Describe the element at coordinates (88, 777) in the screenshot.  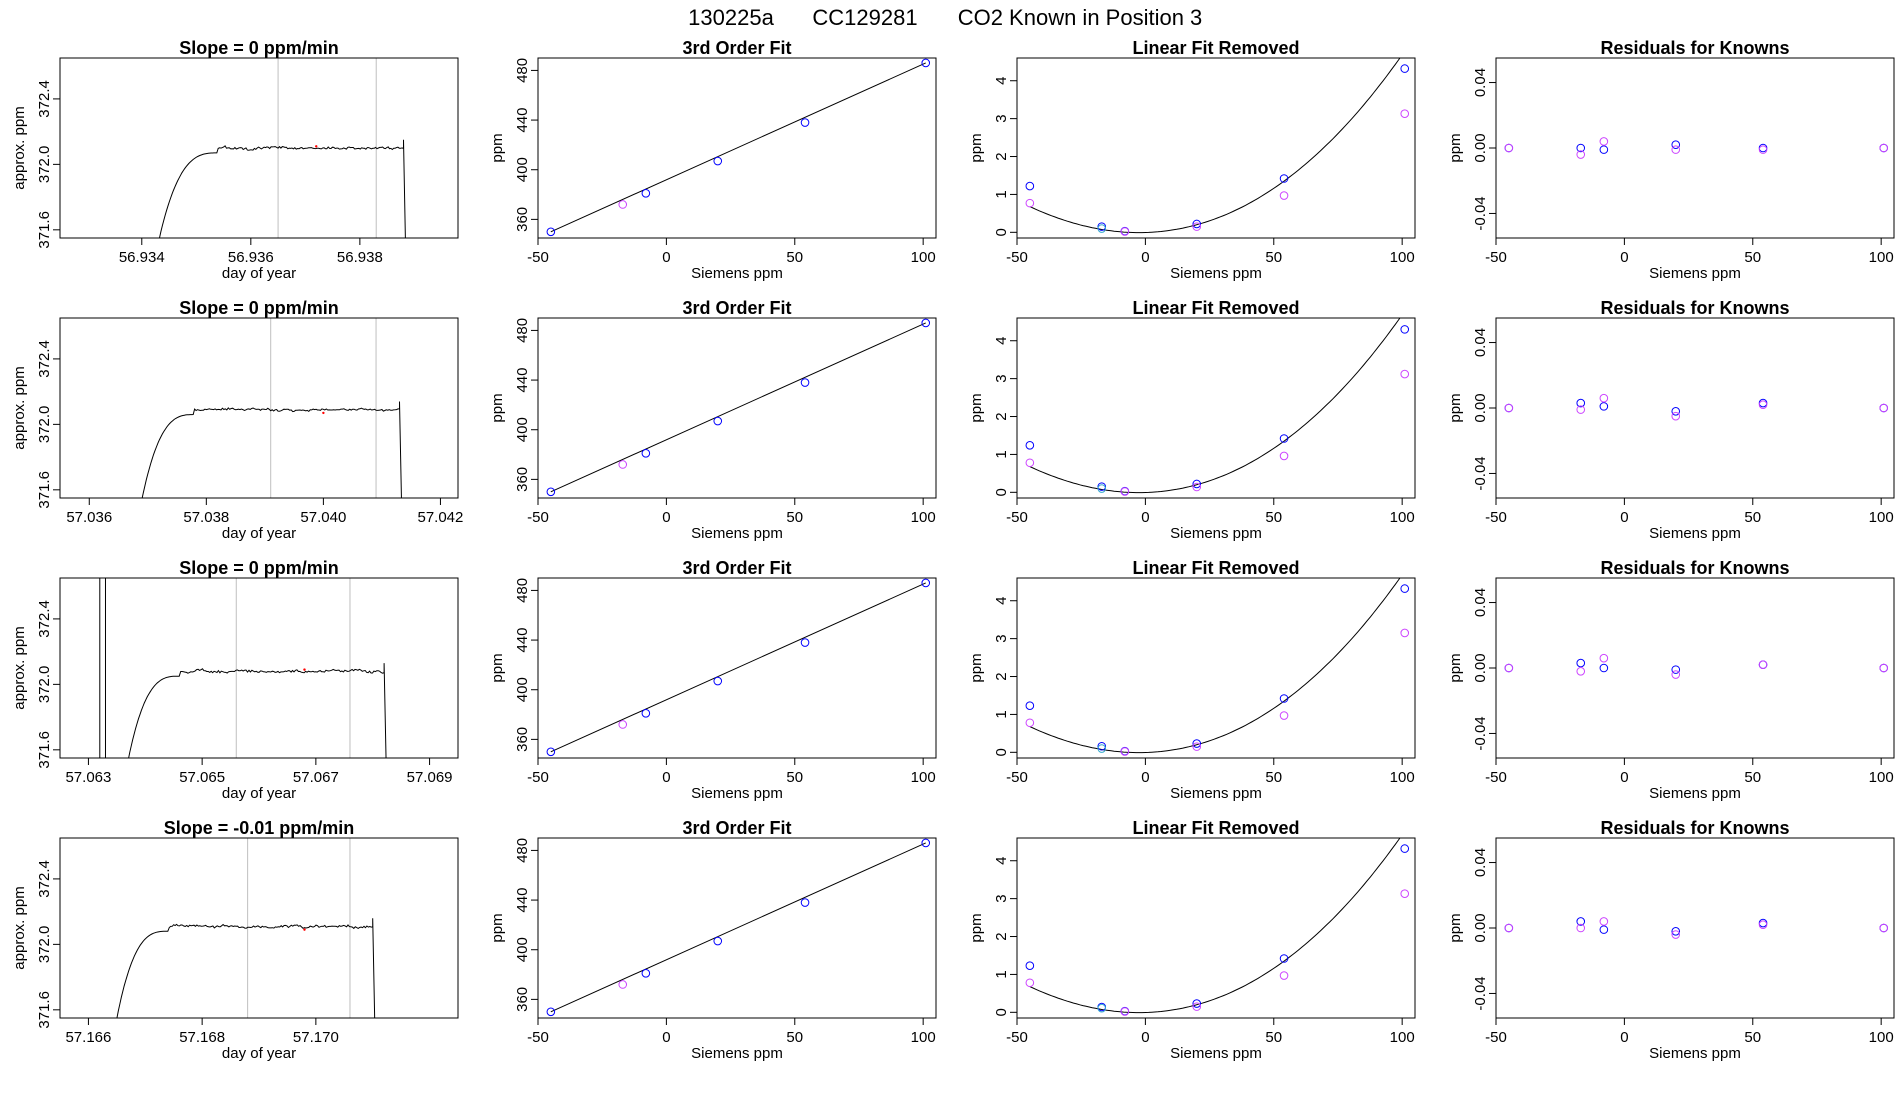
I see `x-tick-label-1: 57.063` at that location.